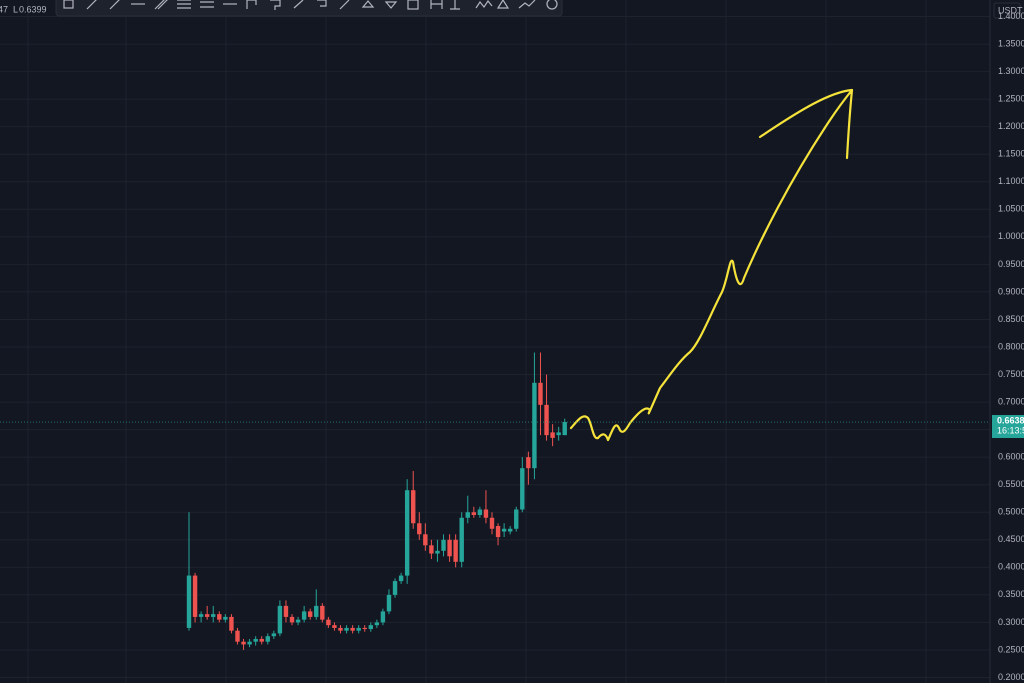 The height and width of the screenshot is (683, 1024). What do you see at coordinates (1011, 264) in the screenshot?
I see `y-tick-label: 0.9500` at bounding box center [1011, 264].